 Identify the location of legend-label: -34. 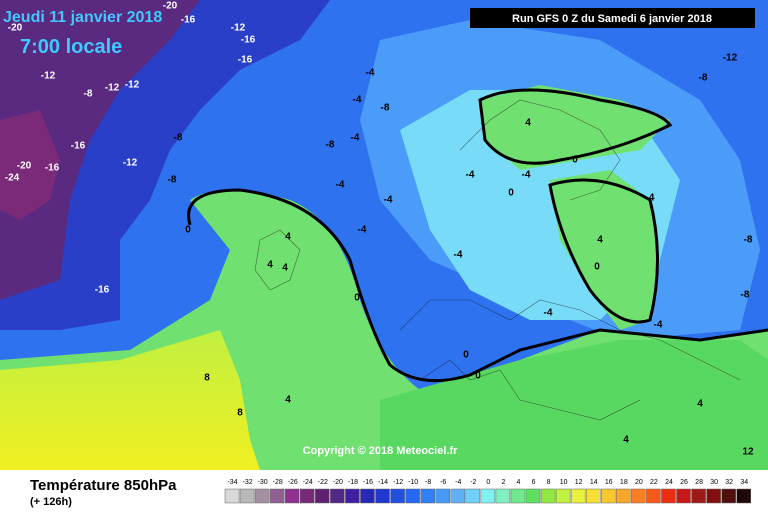
(232, 482).